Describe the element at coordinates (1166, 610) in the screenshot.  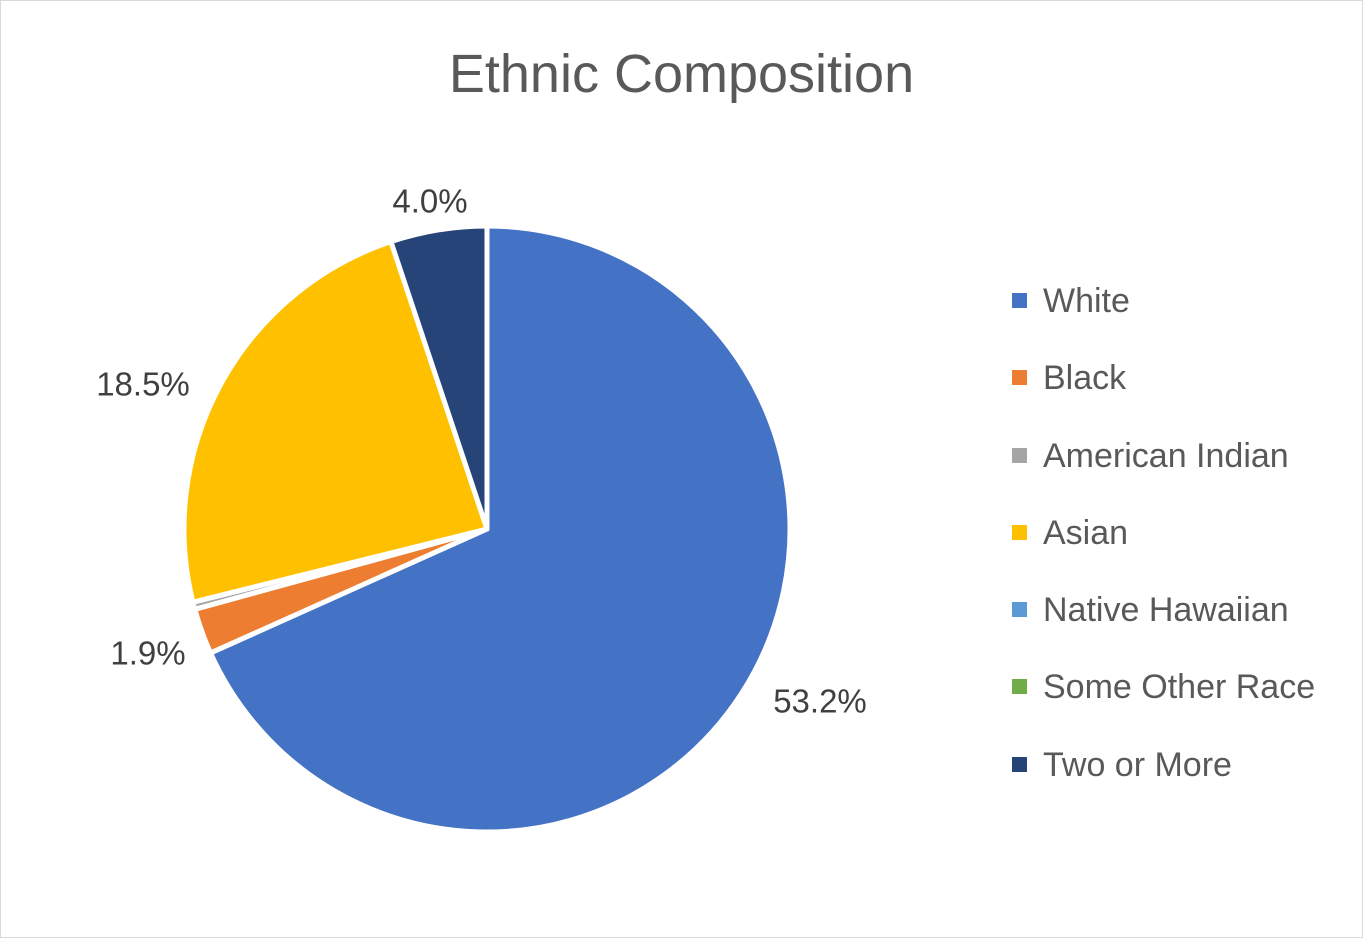
I see `legend-label: Native Hawaiian` at that location.